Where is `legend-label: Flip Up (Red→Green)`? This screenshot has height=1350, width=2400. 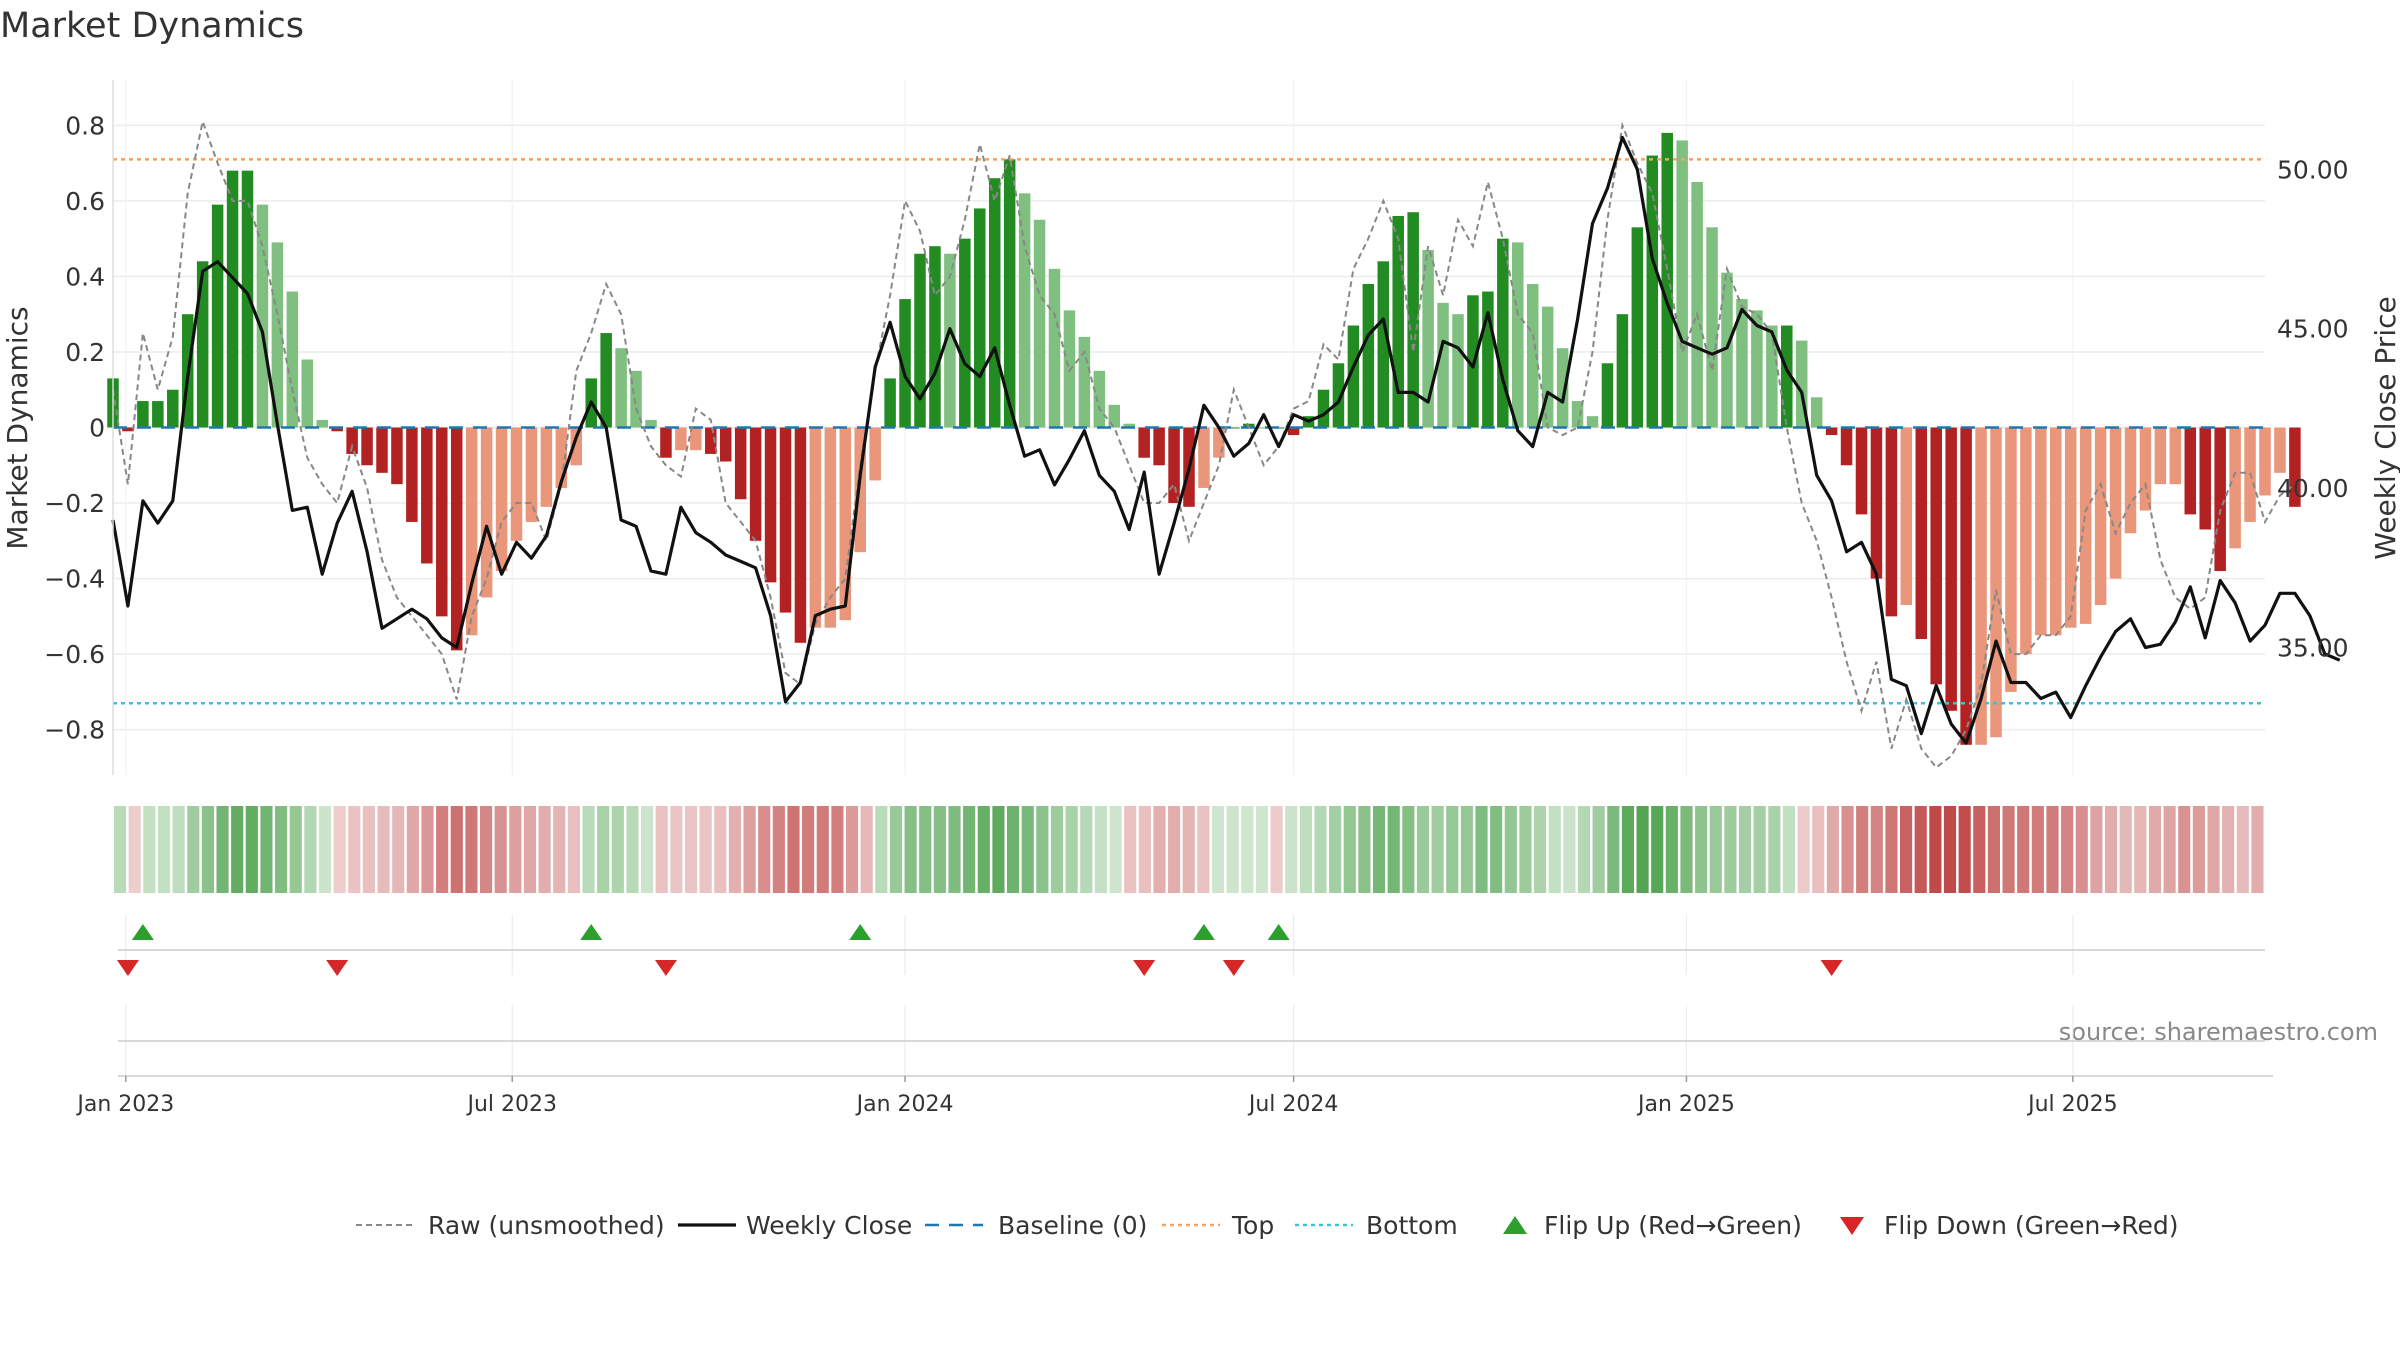
legend-label: Flip Up (Red→Green) is located at coordinates (1673, 1225).